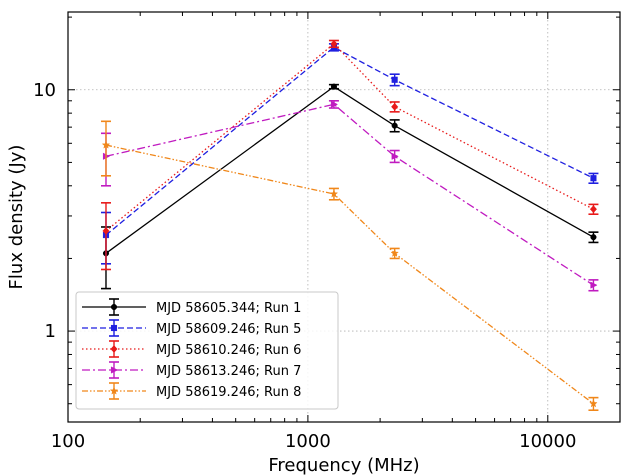 The image size is (622, 475). What do you see at coordinates (228, 329) in the screenshot?
I see `legend-label: MJD 58609.246; Run 5` at bounding box center [228, 329].